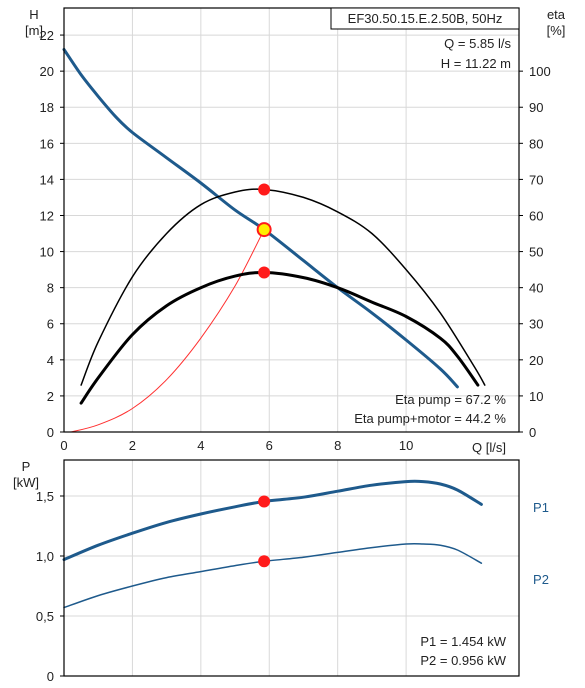 The width and height of the screenshot is (585, 688). Describe the element at coordinates (50, 324) in the screenshot. I see `y-tick-label: 6` at that location.